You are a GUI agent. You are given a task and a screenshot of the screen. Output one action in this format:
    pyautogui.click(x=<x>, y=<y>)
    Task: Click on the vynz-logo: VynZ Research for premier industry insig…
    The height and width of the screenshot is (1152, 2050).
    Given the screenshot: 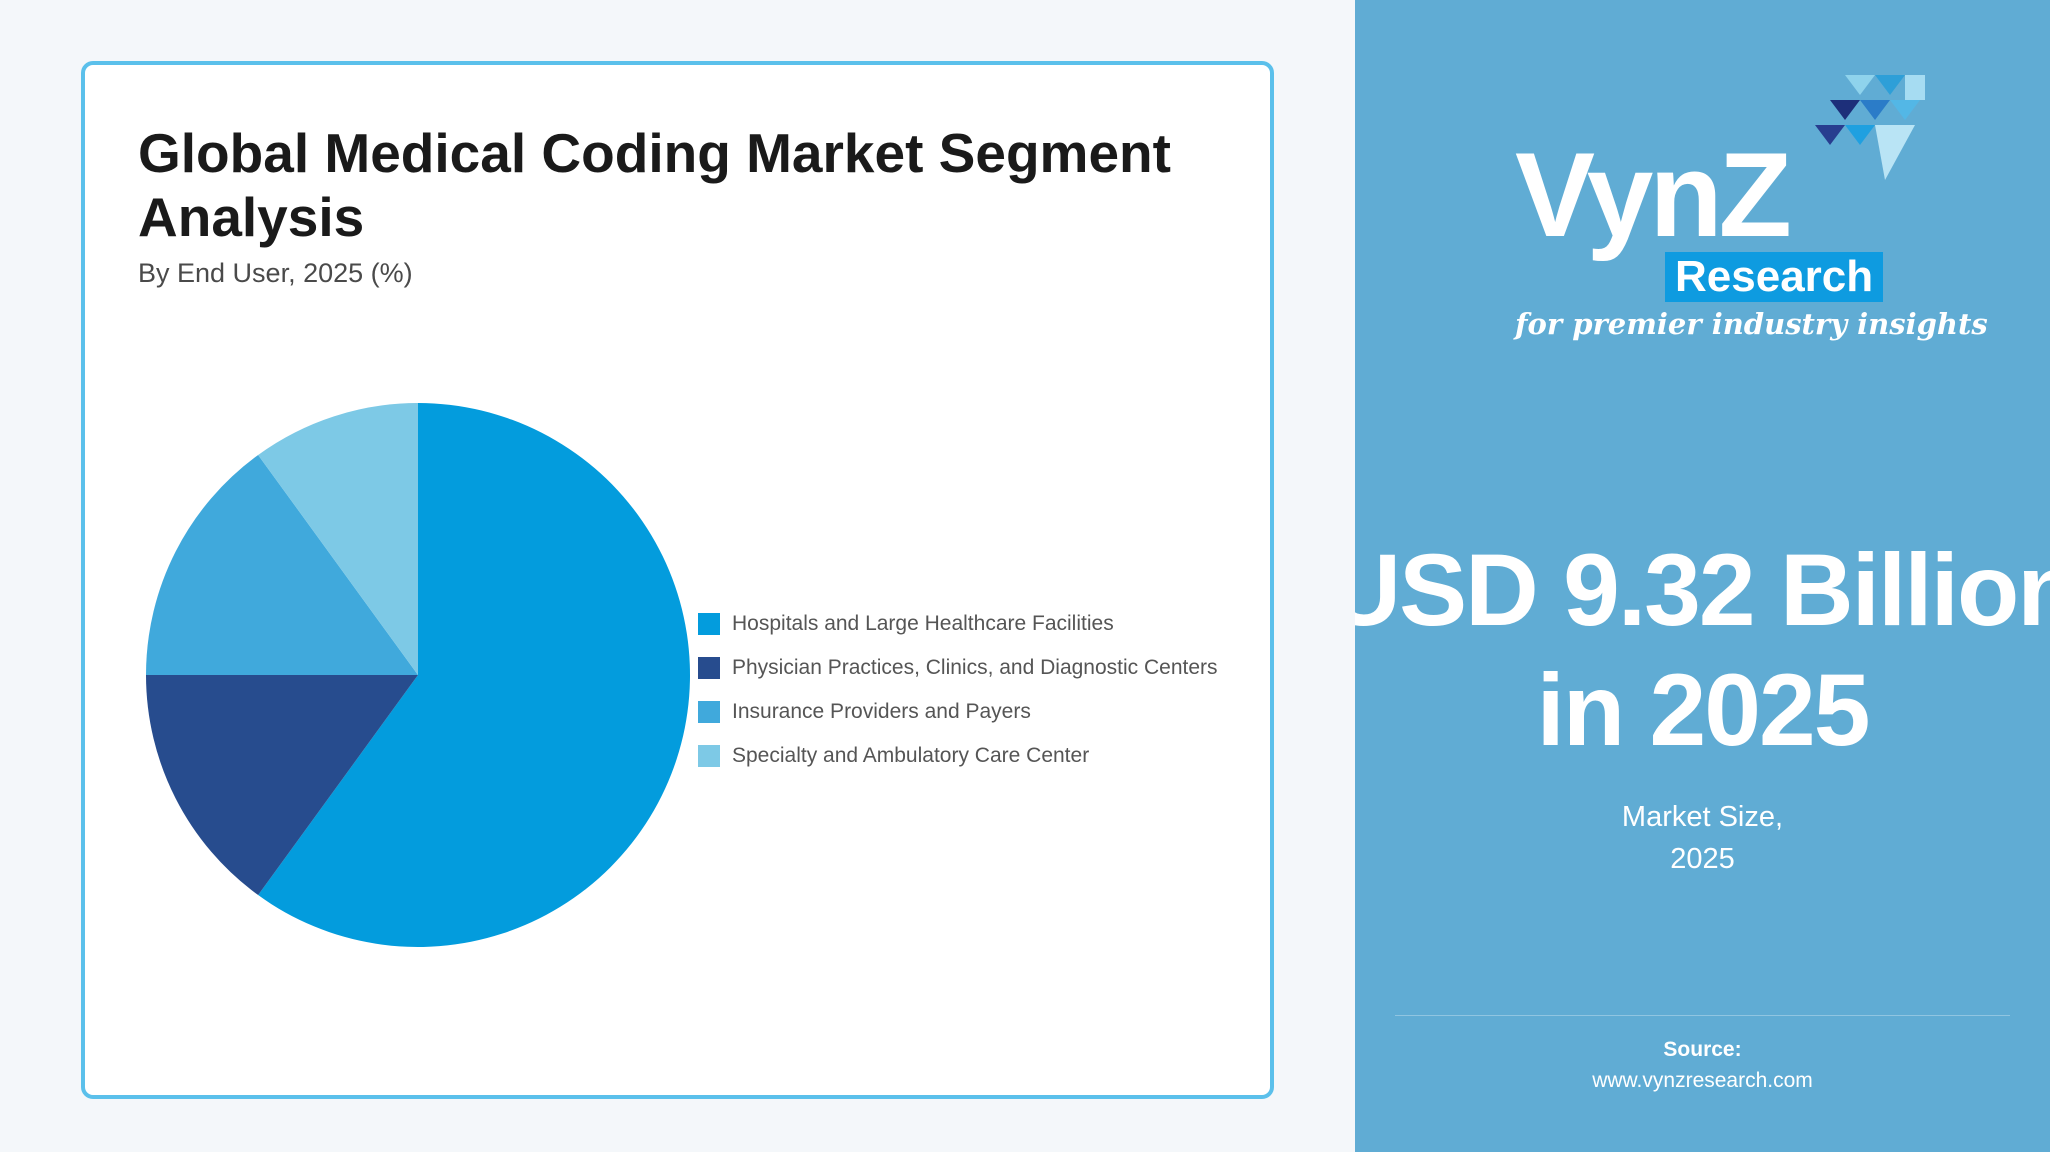 What is the action you would take?
    pyautogui.click(x=1751, y=215)
    